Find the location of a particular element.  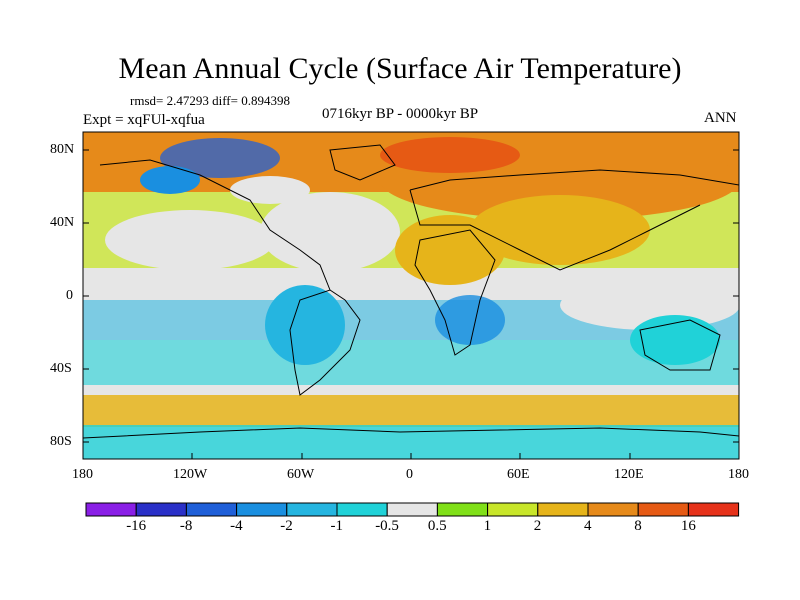

hudson-neutral is located at coordinates (270, 190).